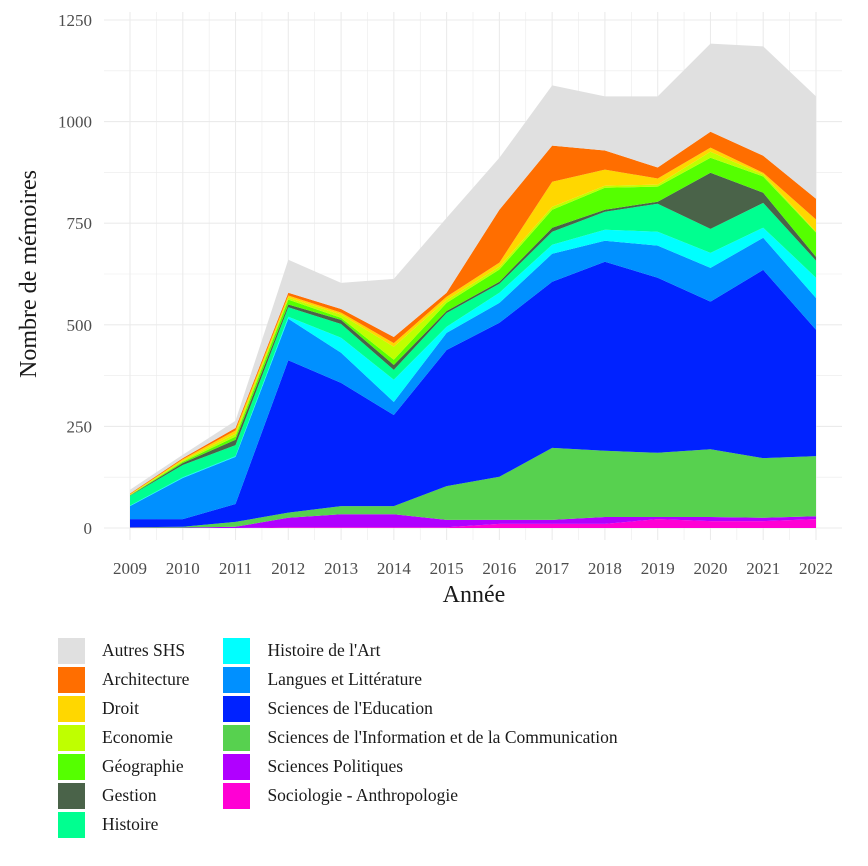 Image resolution: width=868 pixels, height=866 pixels. What do you see at coordinates (130, 568) in the screenshot?
I see `x-tick-label: 2009` at bounding box center [130, 568].